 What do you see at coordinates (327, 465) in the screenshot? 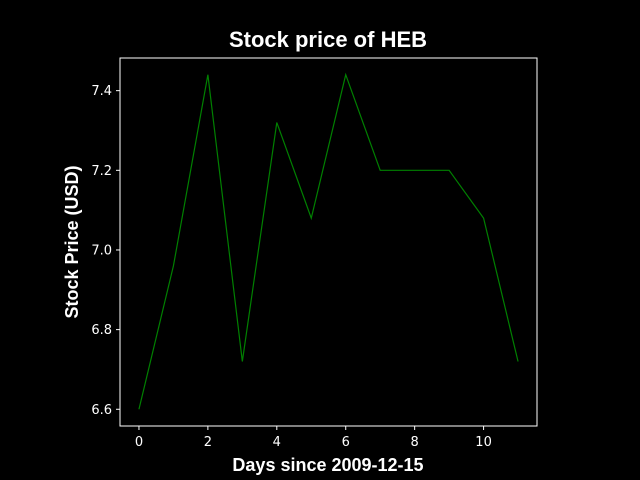
I see `x-axis-label: Days since 2009-12-15` at bounding box center [327, 465].